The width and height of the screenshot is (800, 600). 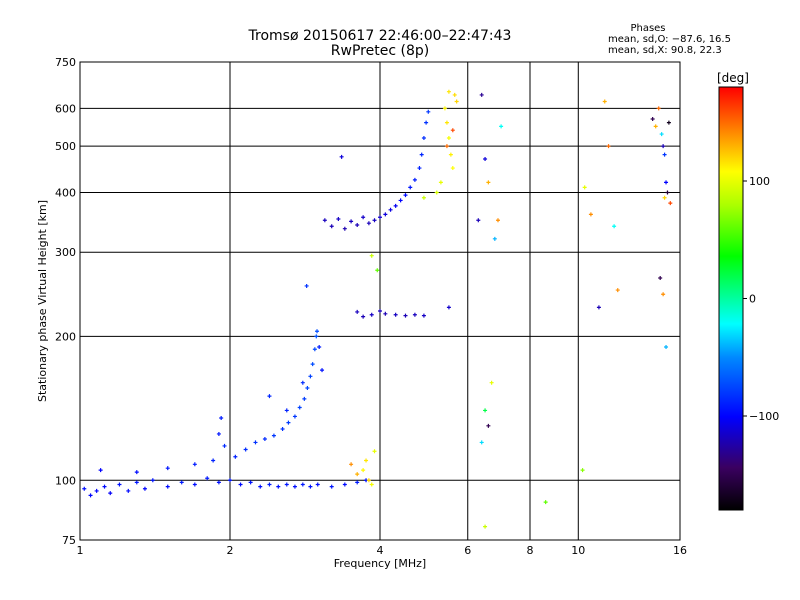 What do you see at coordinates (65, 146) in the screenshot?
I see `y-tick-label: 500` at bounding box center [65, 146].